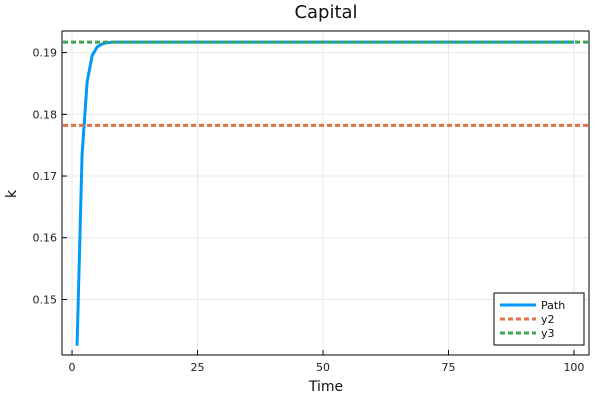 The height and width of the screenshot is (400, 600). I want to click on y-tick-label: 0.18, so click(45, 114).